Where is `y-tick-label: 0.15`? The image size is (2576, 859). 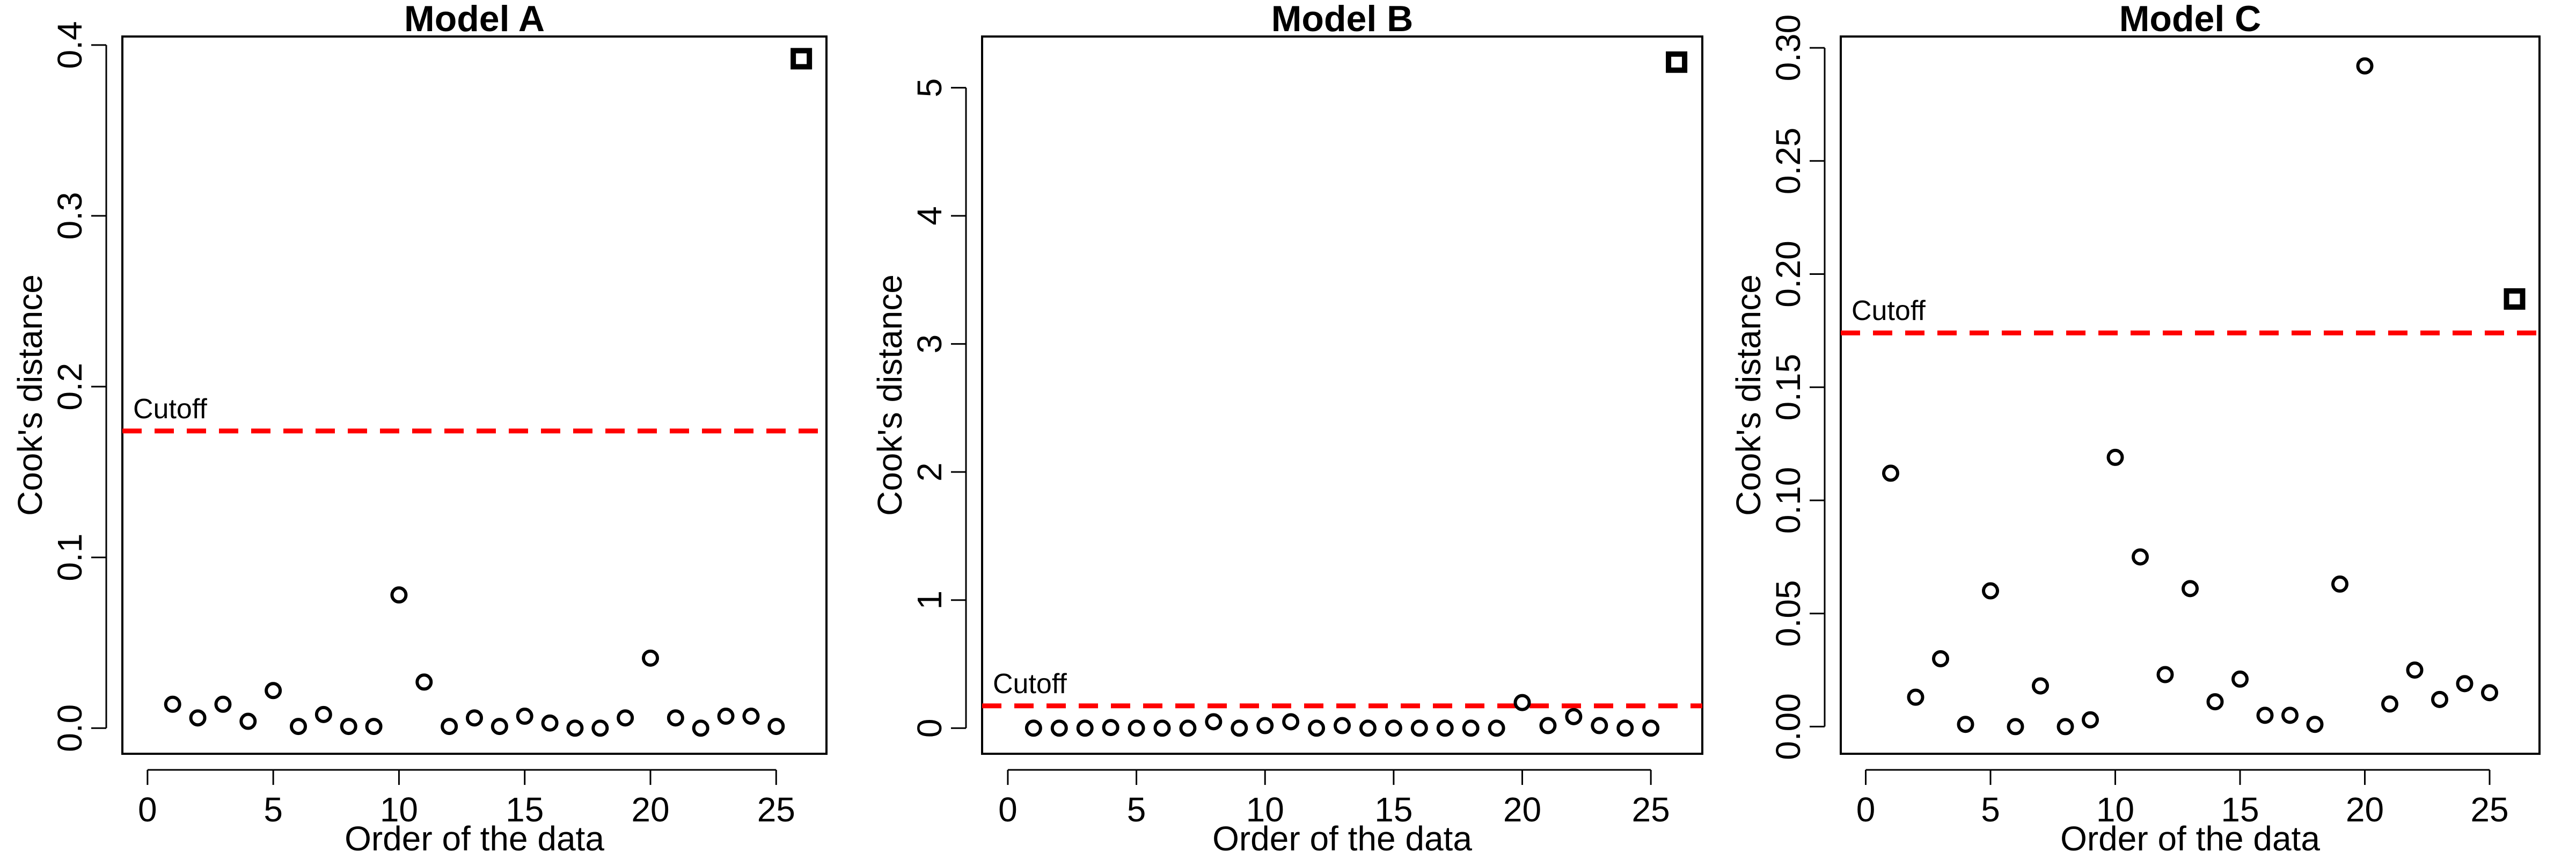 y-tick-label: 0.15 is located at coordinates (1788, 387).